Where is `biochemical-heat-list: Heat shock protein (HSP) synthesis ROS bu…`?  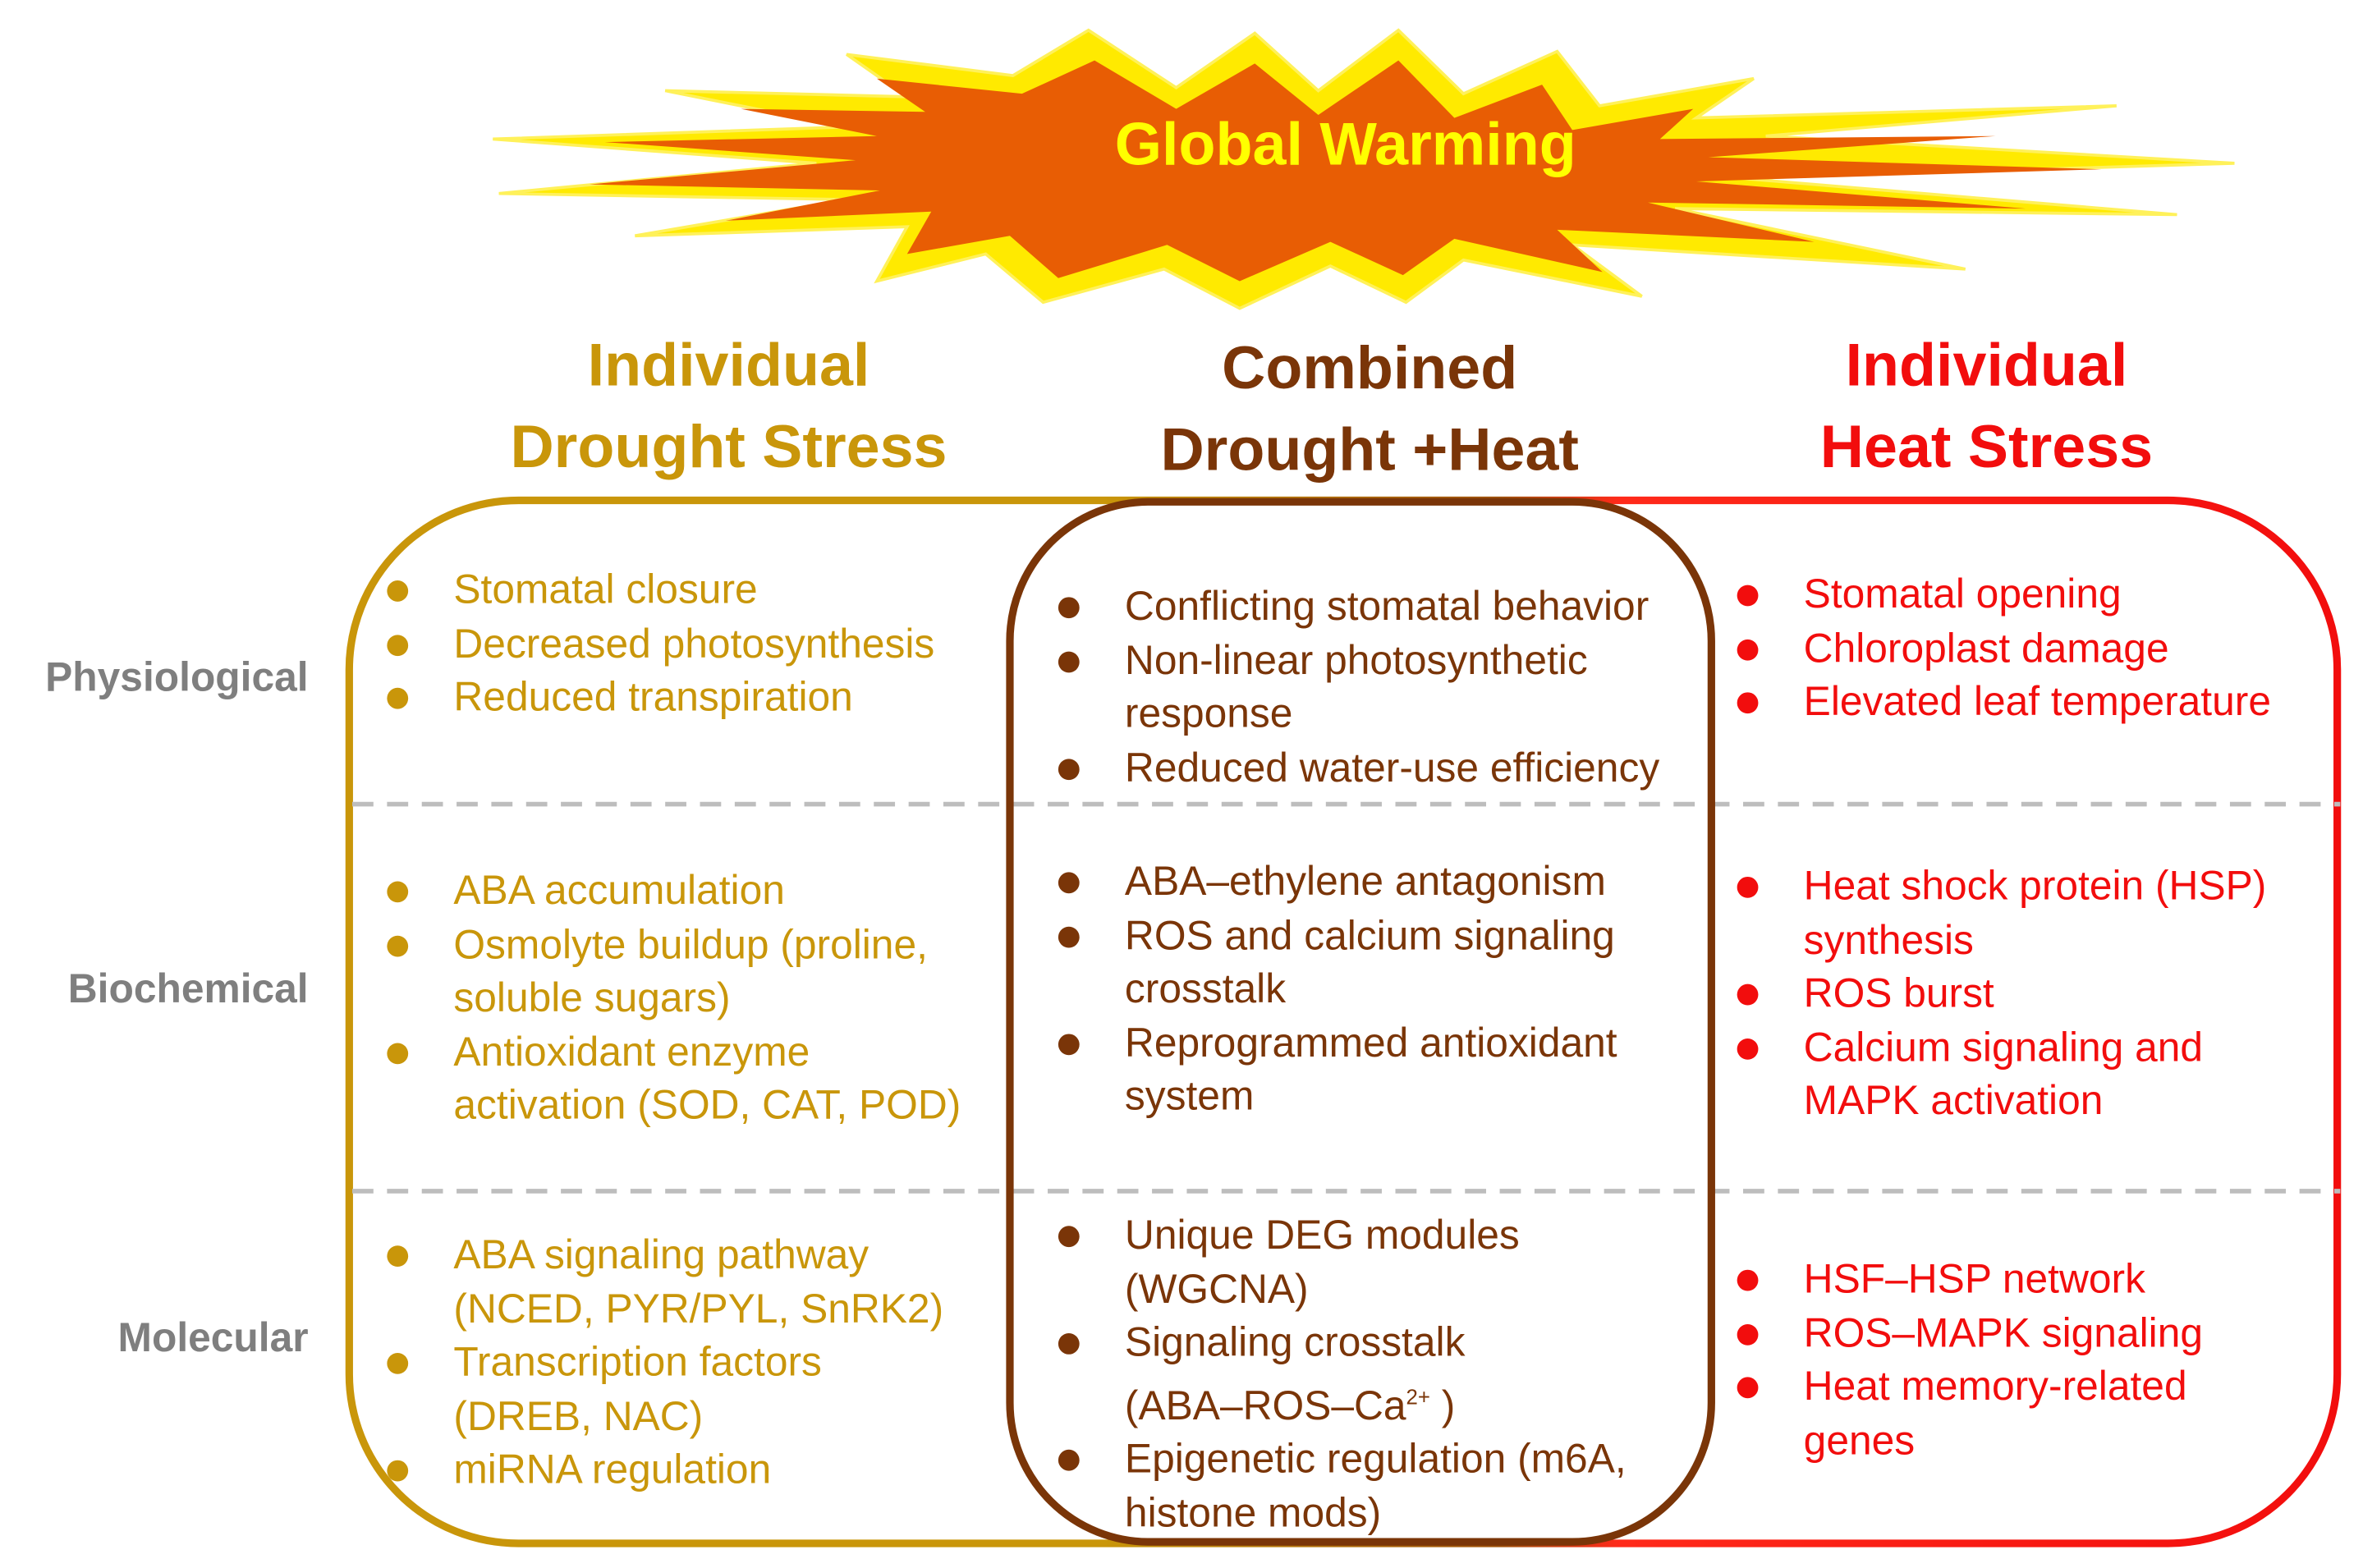 biochemical-heat-list: Heat shock protein (HSP) synthesis ROS bu… is located at coordinates (2002, 994).